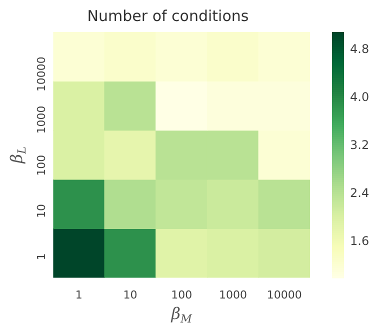 This screenshot has height=335, width=380. Describe the element at coordinates (360, 49) in the screenshot. I see `color-bar-label: 4.8` at that location.